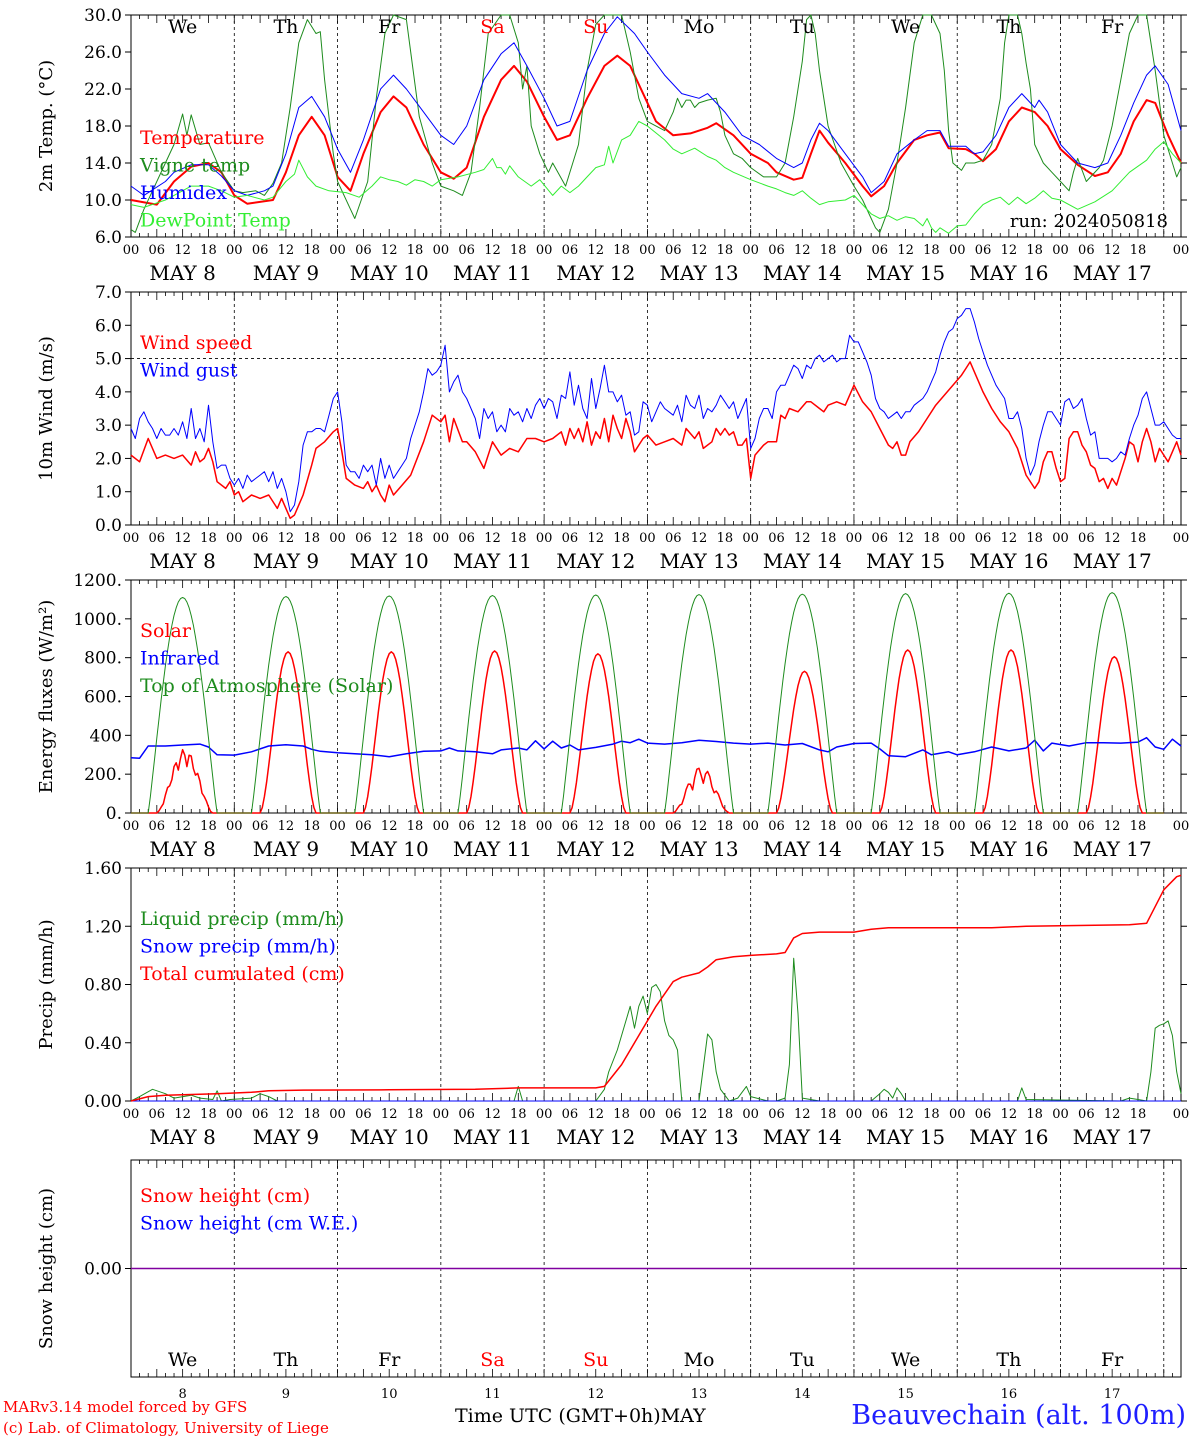  Describe the element at coordinates (802, 27) in the screenshot. I see `weekday-top: Tu` at that location.